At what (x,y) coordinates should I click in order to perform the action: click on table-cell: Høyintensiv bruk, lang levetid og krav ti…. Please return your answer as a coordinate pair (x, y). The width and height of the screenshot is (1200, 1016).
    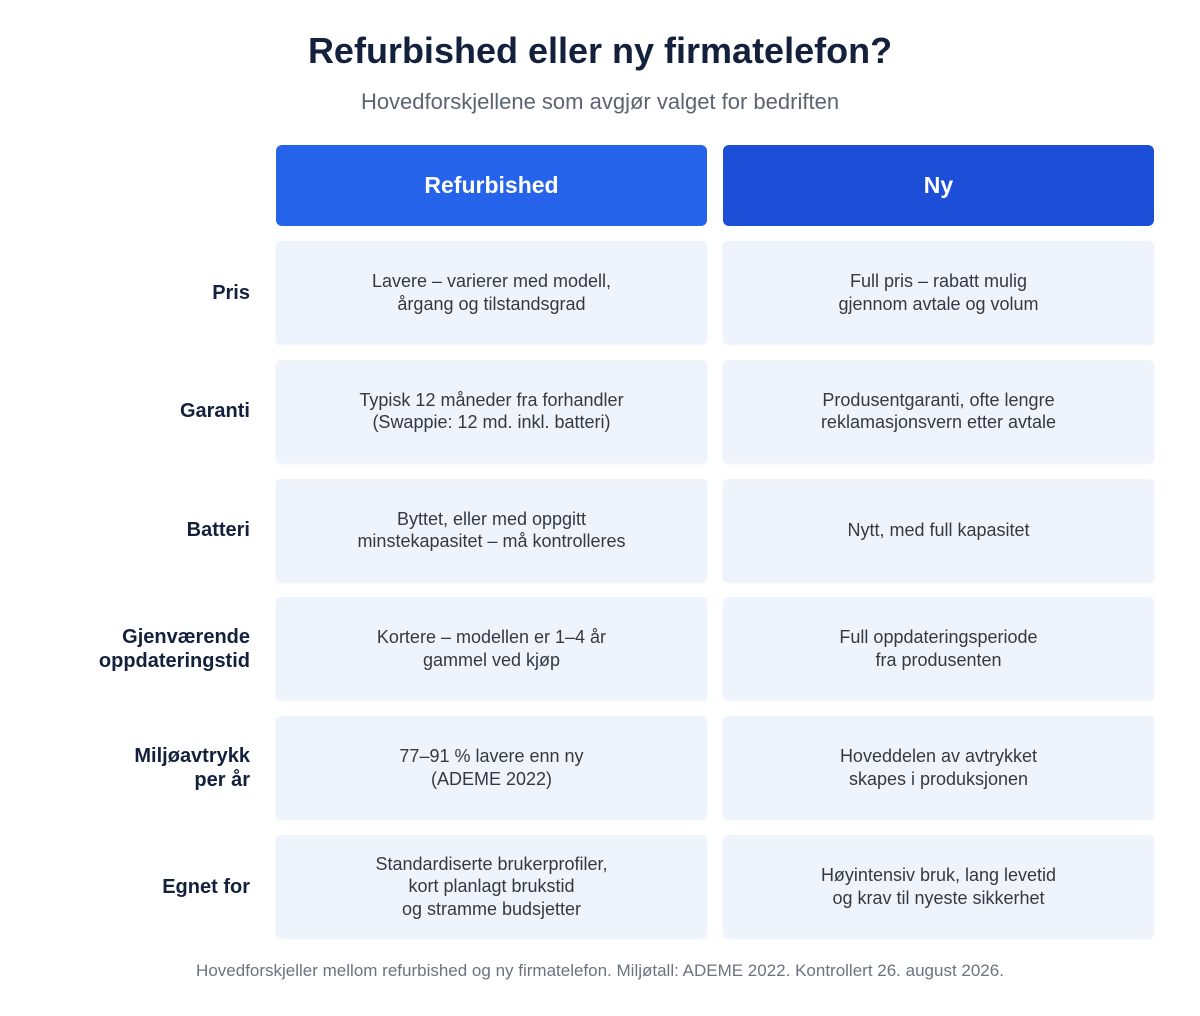
    Looking at the image, I should click on (938, 886).